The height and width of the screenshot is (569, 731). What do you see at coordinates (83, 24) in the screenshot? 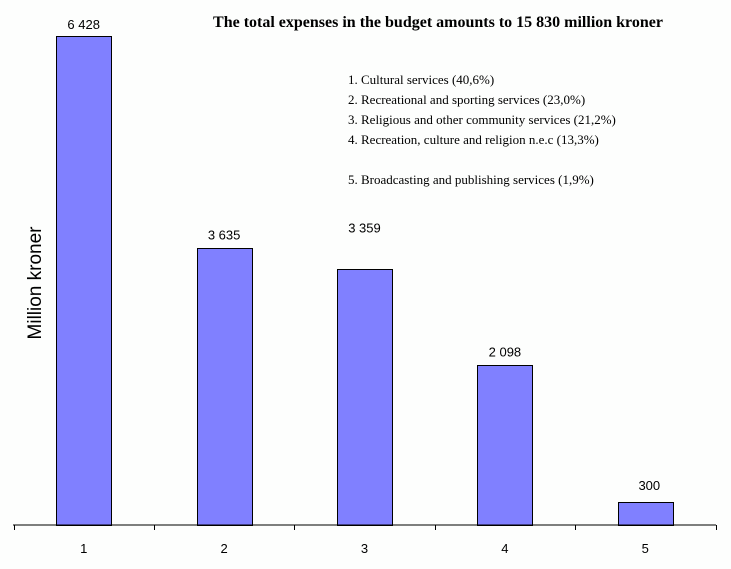
I see `data-label-1: 6 428` at bounding box center [83, 24].